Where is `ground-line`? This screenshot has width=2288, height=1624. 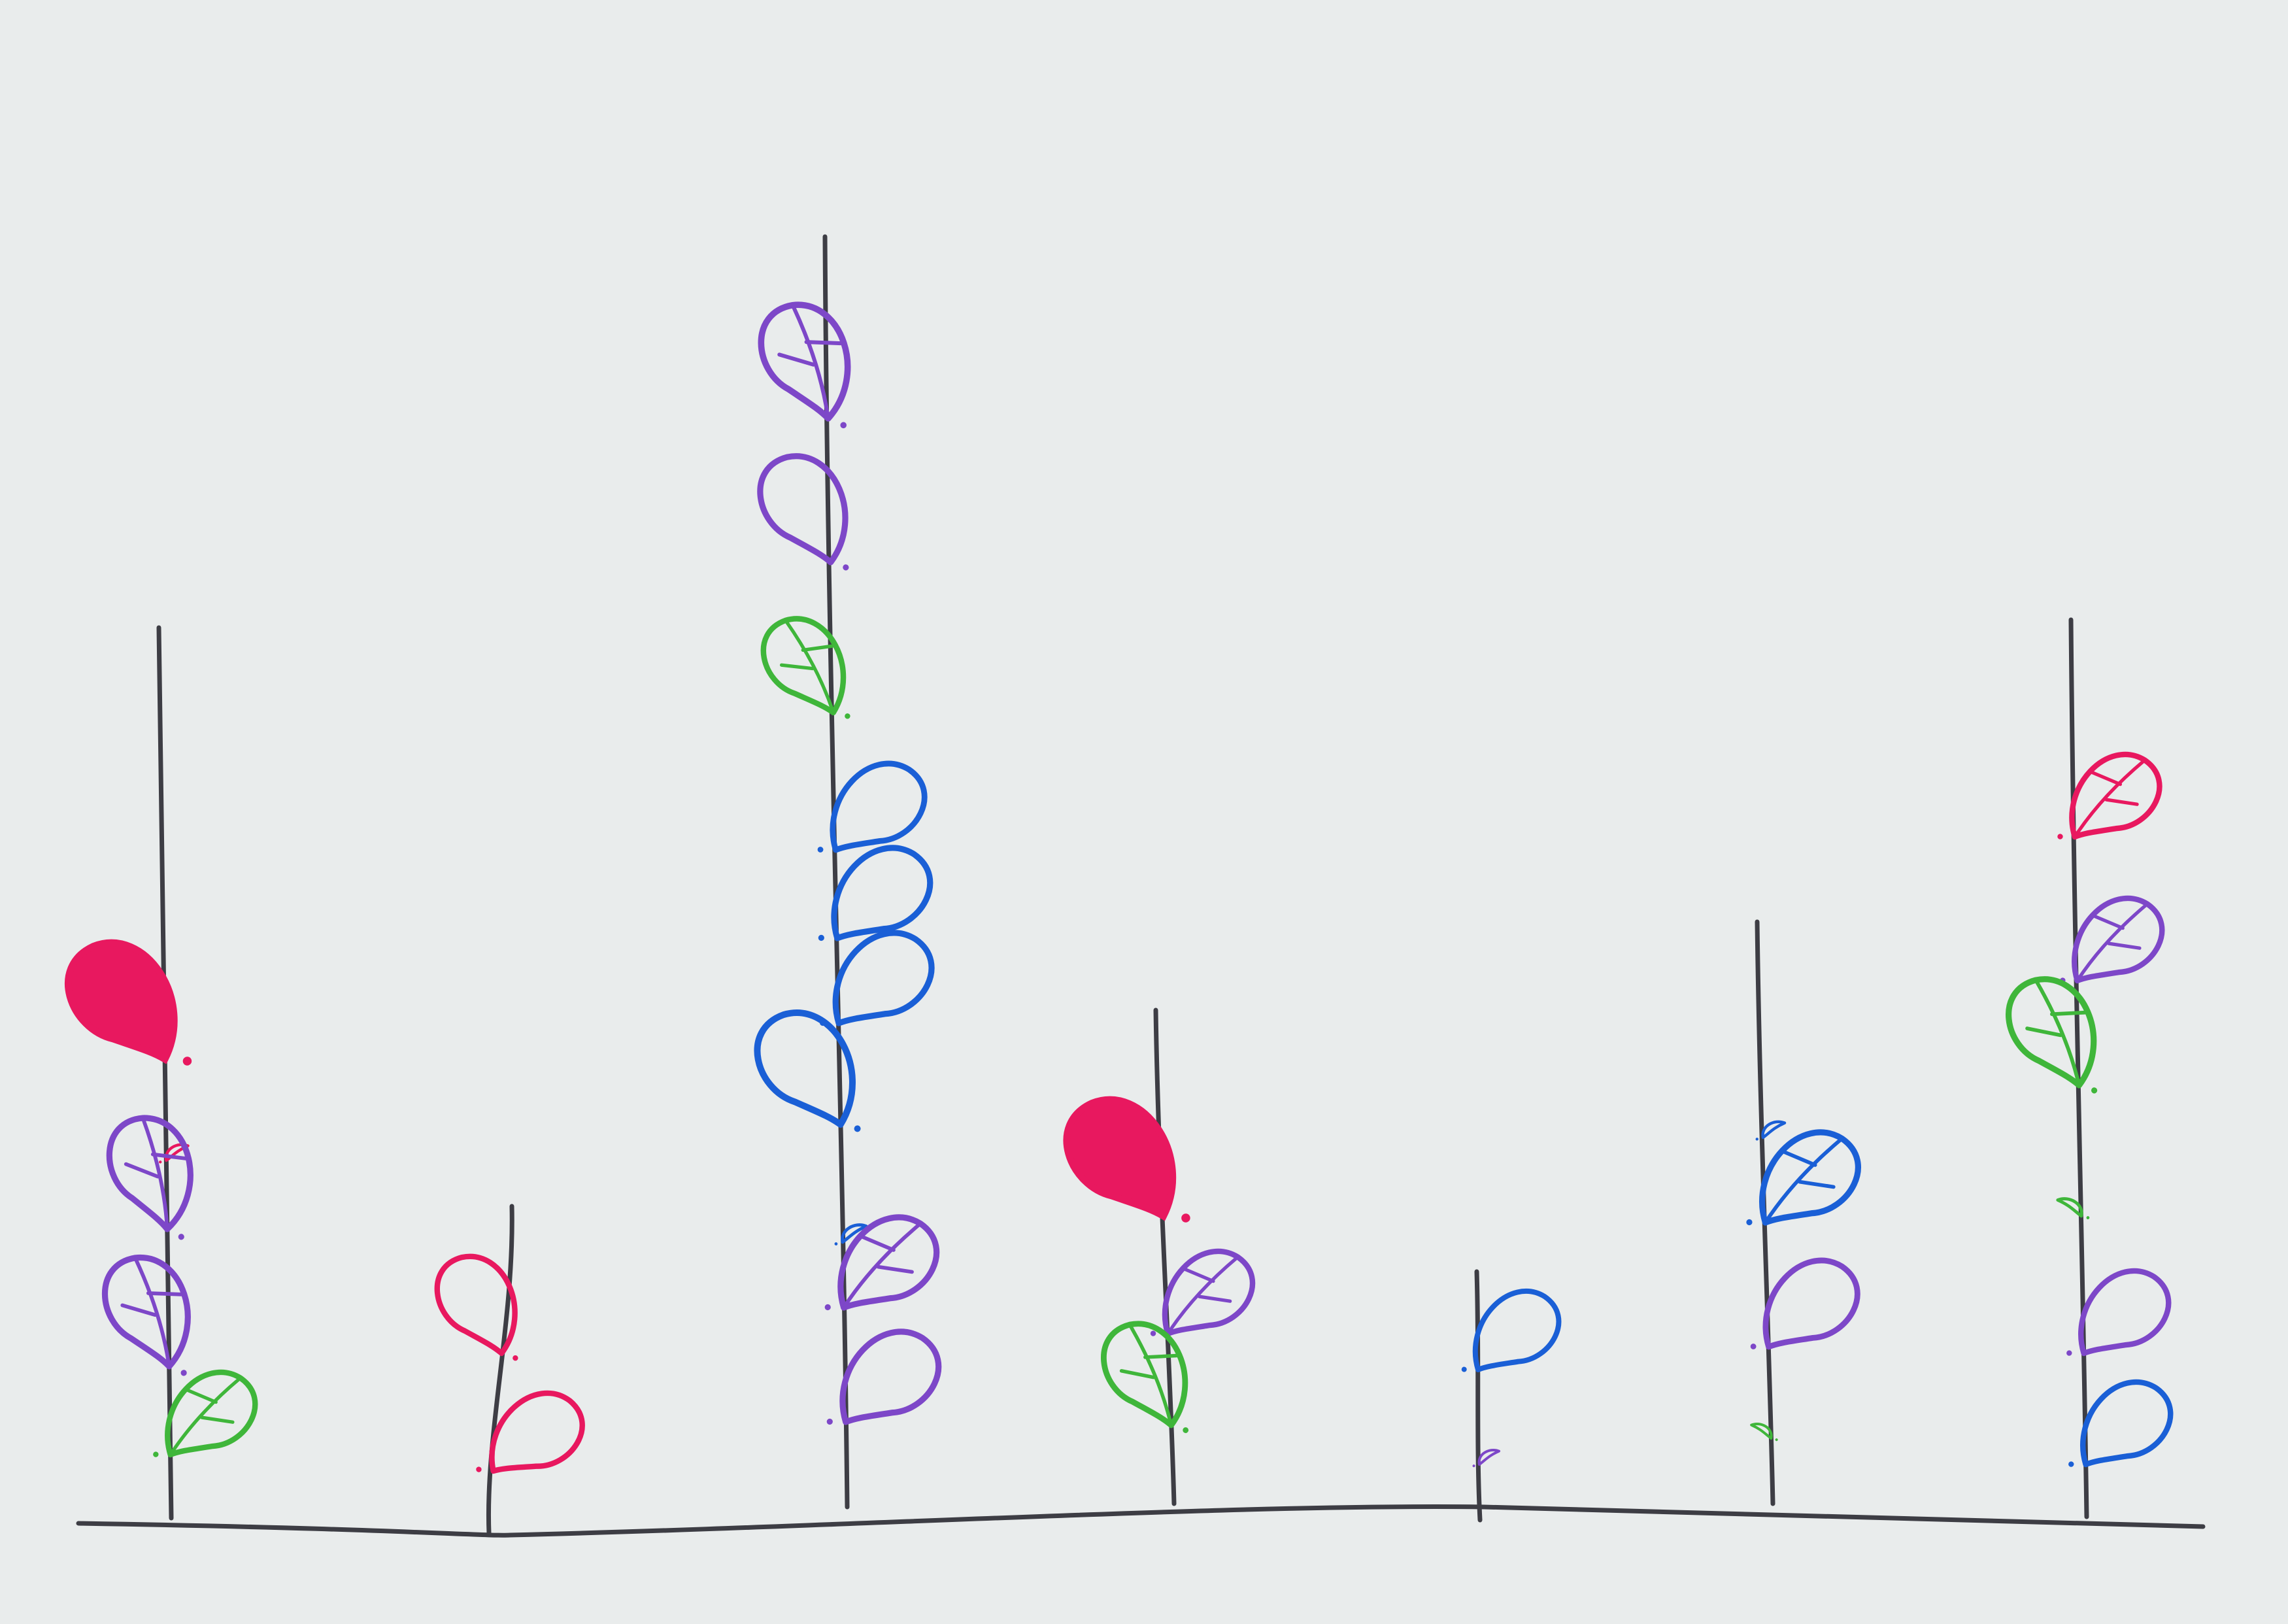 ground-line is located at coordinates (1141, 1521).